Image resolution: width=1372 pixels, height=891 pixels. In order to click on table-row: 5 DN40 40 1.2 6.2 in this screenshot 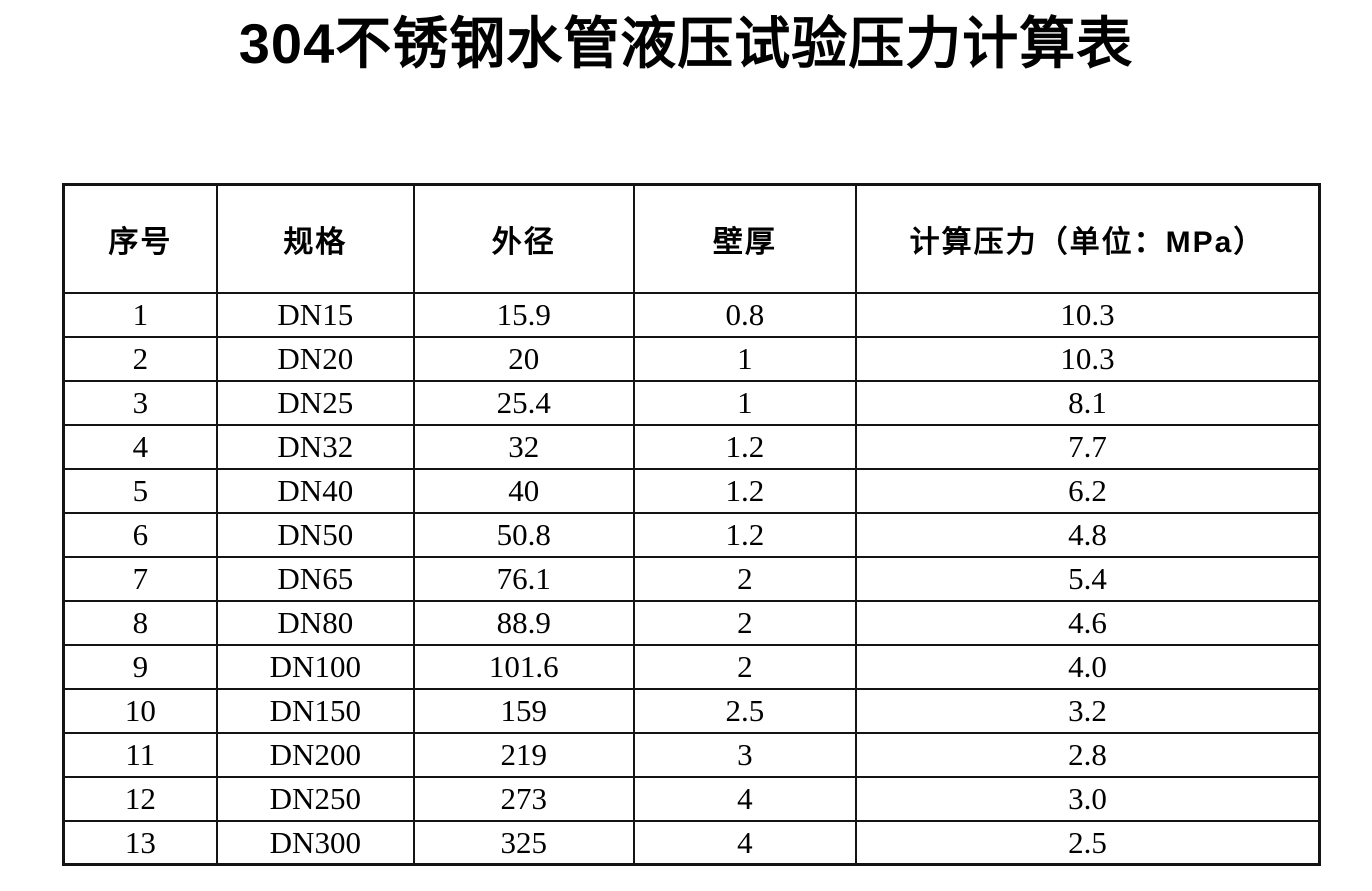, I will do `click(691, 490)`.